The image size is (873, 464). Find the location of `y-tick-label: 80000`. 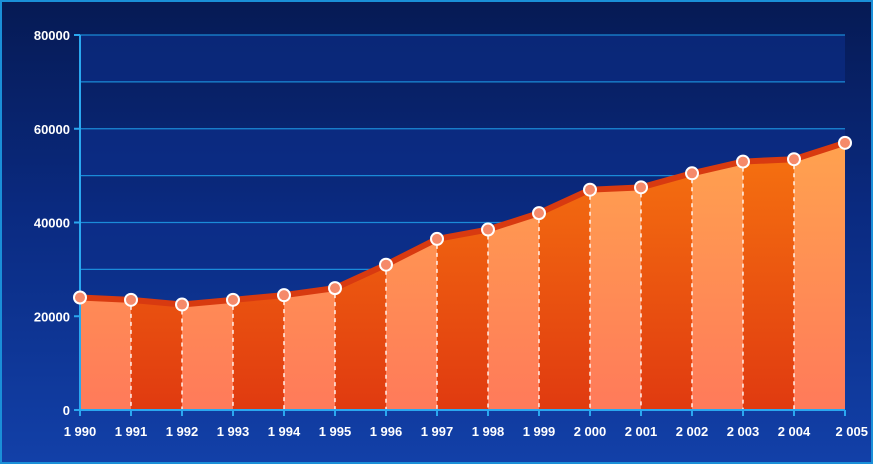

y-tick-label: 80000 is located at coordinates (52, 35).